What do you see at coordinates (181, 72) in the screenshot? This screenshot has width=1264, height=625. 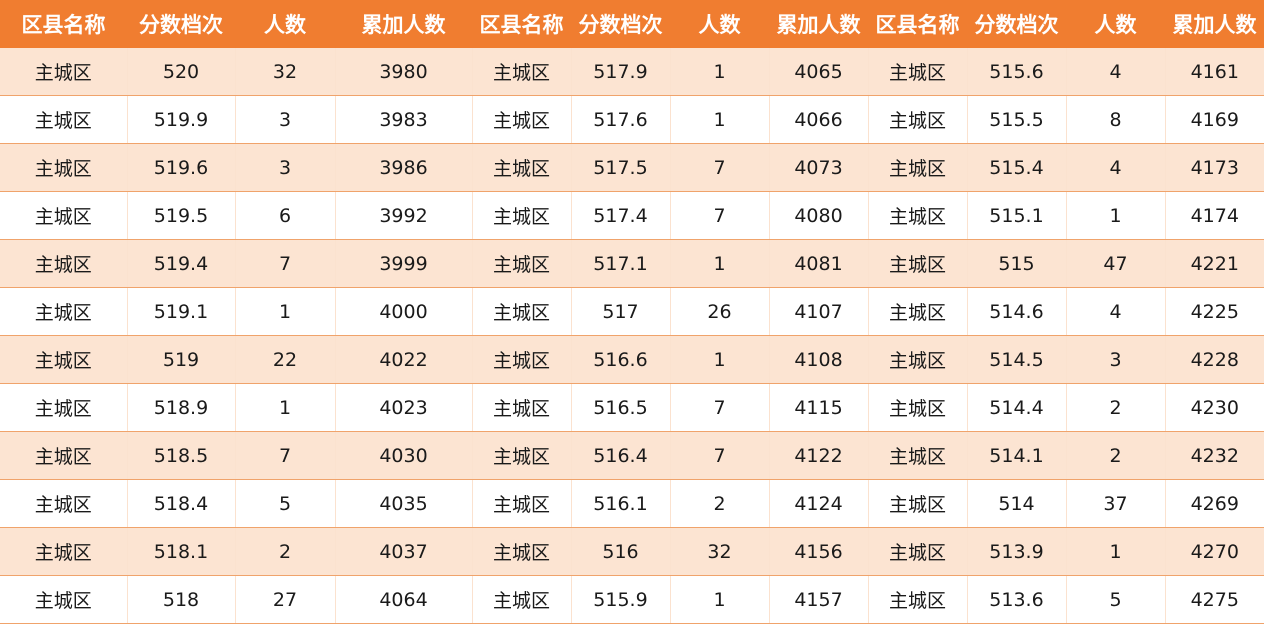 I see `score-cell: 520` at bounding box center [181, 72].